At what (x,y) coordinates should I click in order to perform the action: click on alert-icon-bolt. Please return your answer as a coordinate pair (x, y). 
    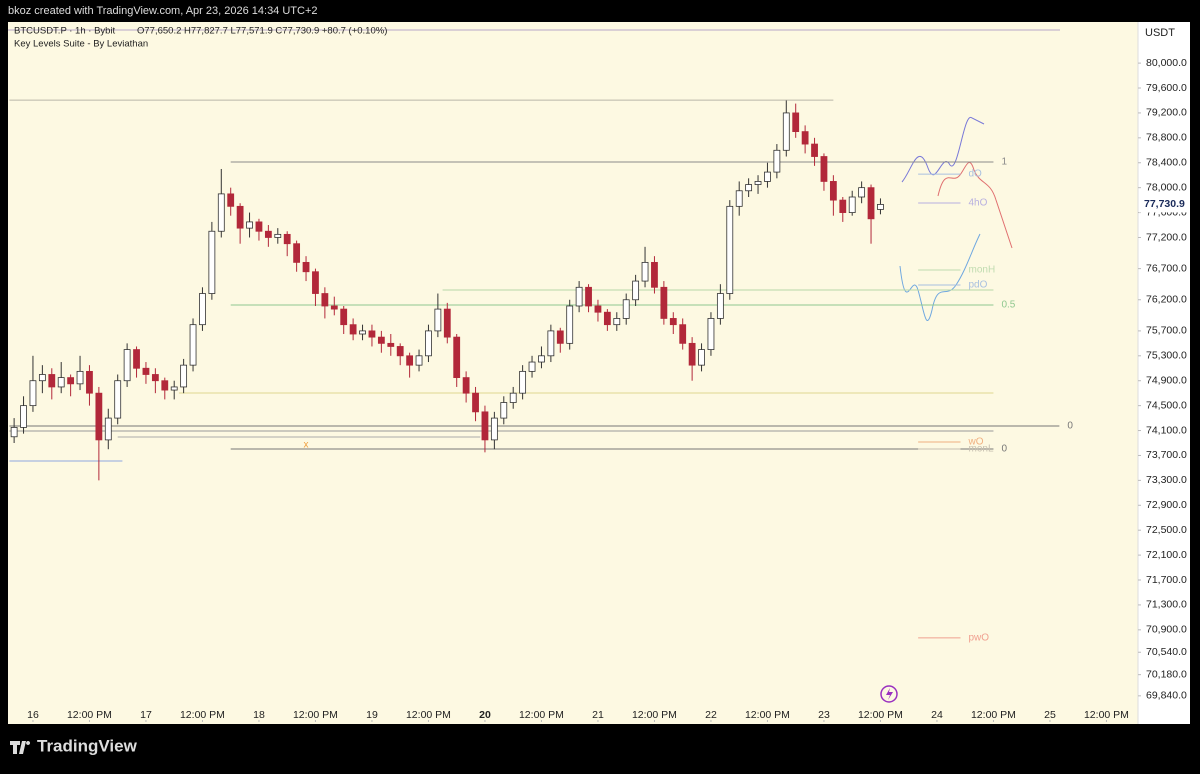
    Looking at the image, I should click on (889, 694).